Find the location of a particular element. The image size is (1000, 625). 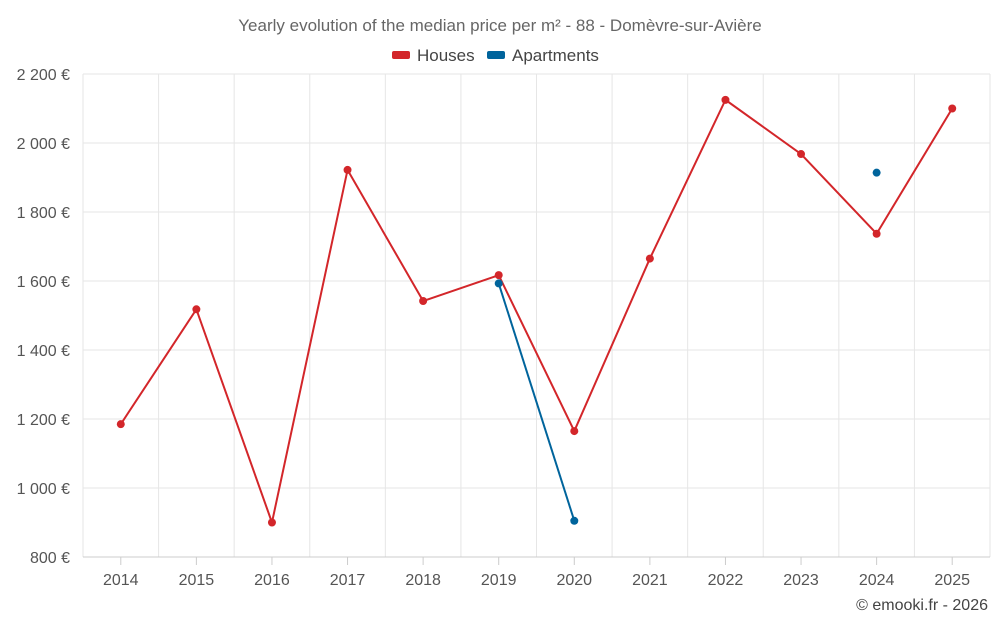

x-tick-label: 2025 is located at coordinates (952, 580).